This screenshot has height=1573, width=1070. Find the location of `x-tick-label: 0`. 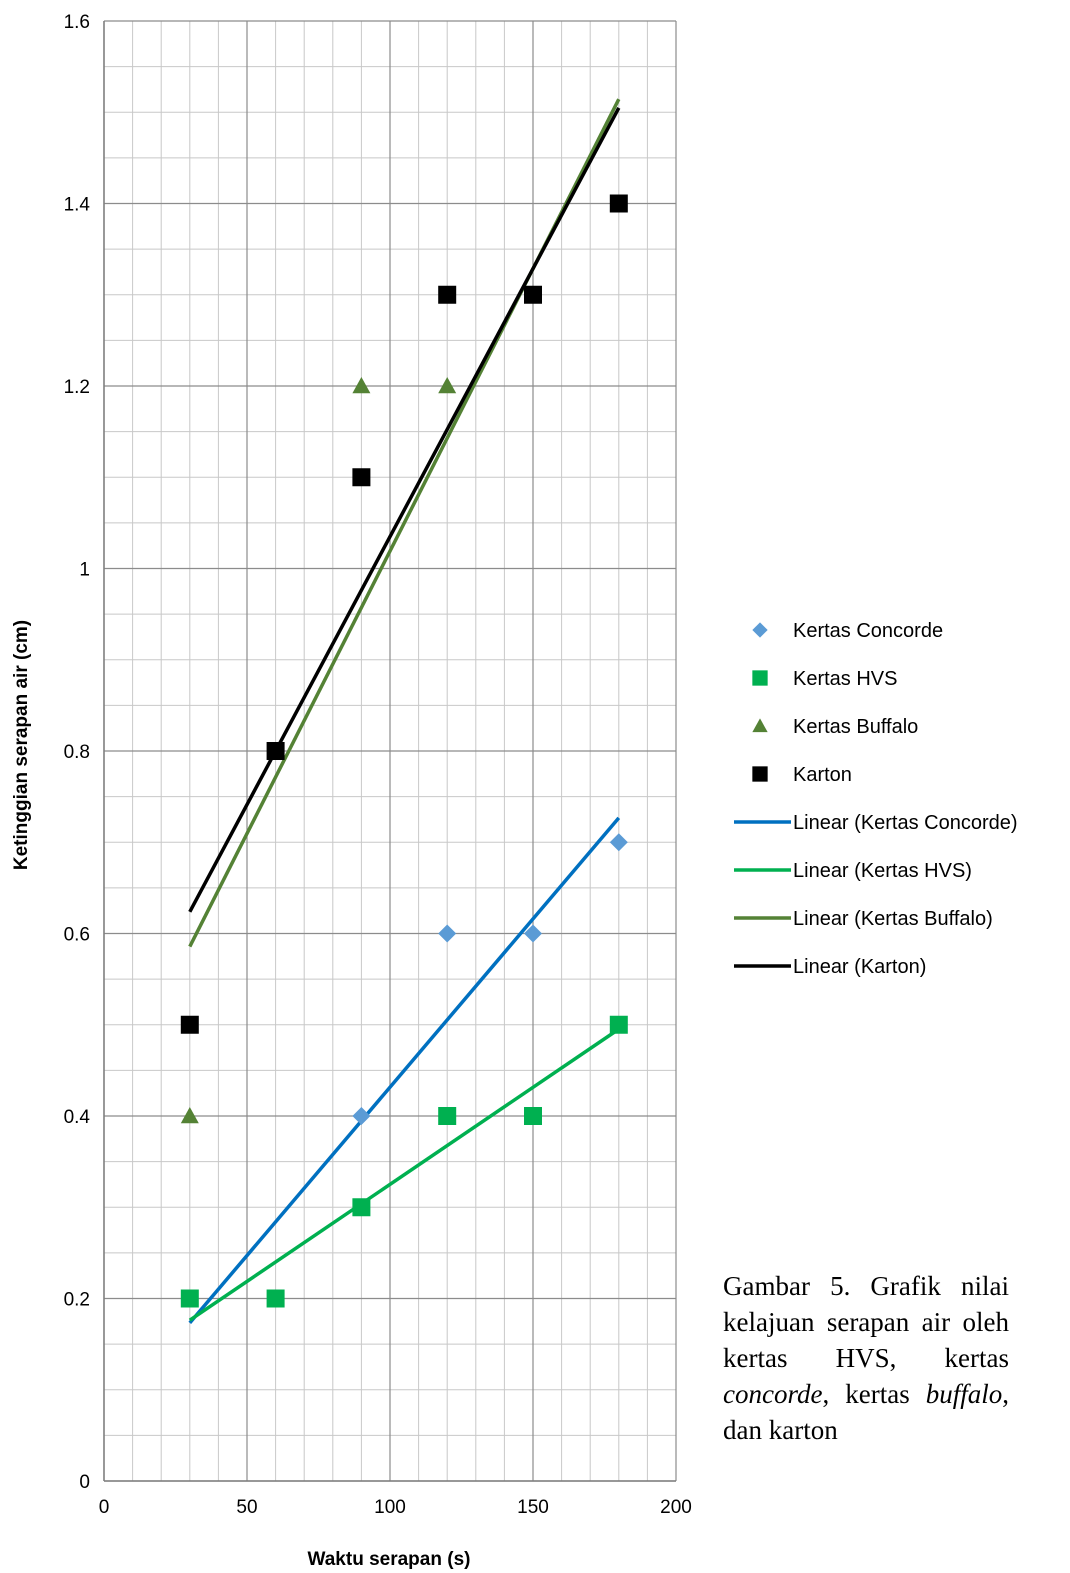

x-tick-label: 0 is located at coordinates (104, 1507).